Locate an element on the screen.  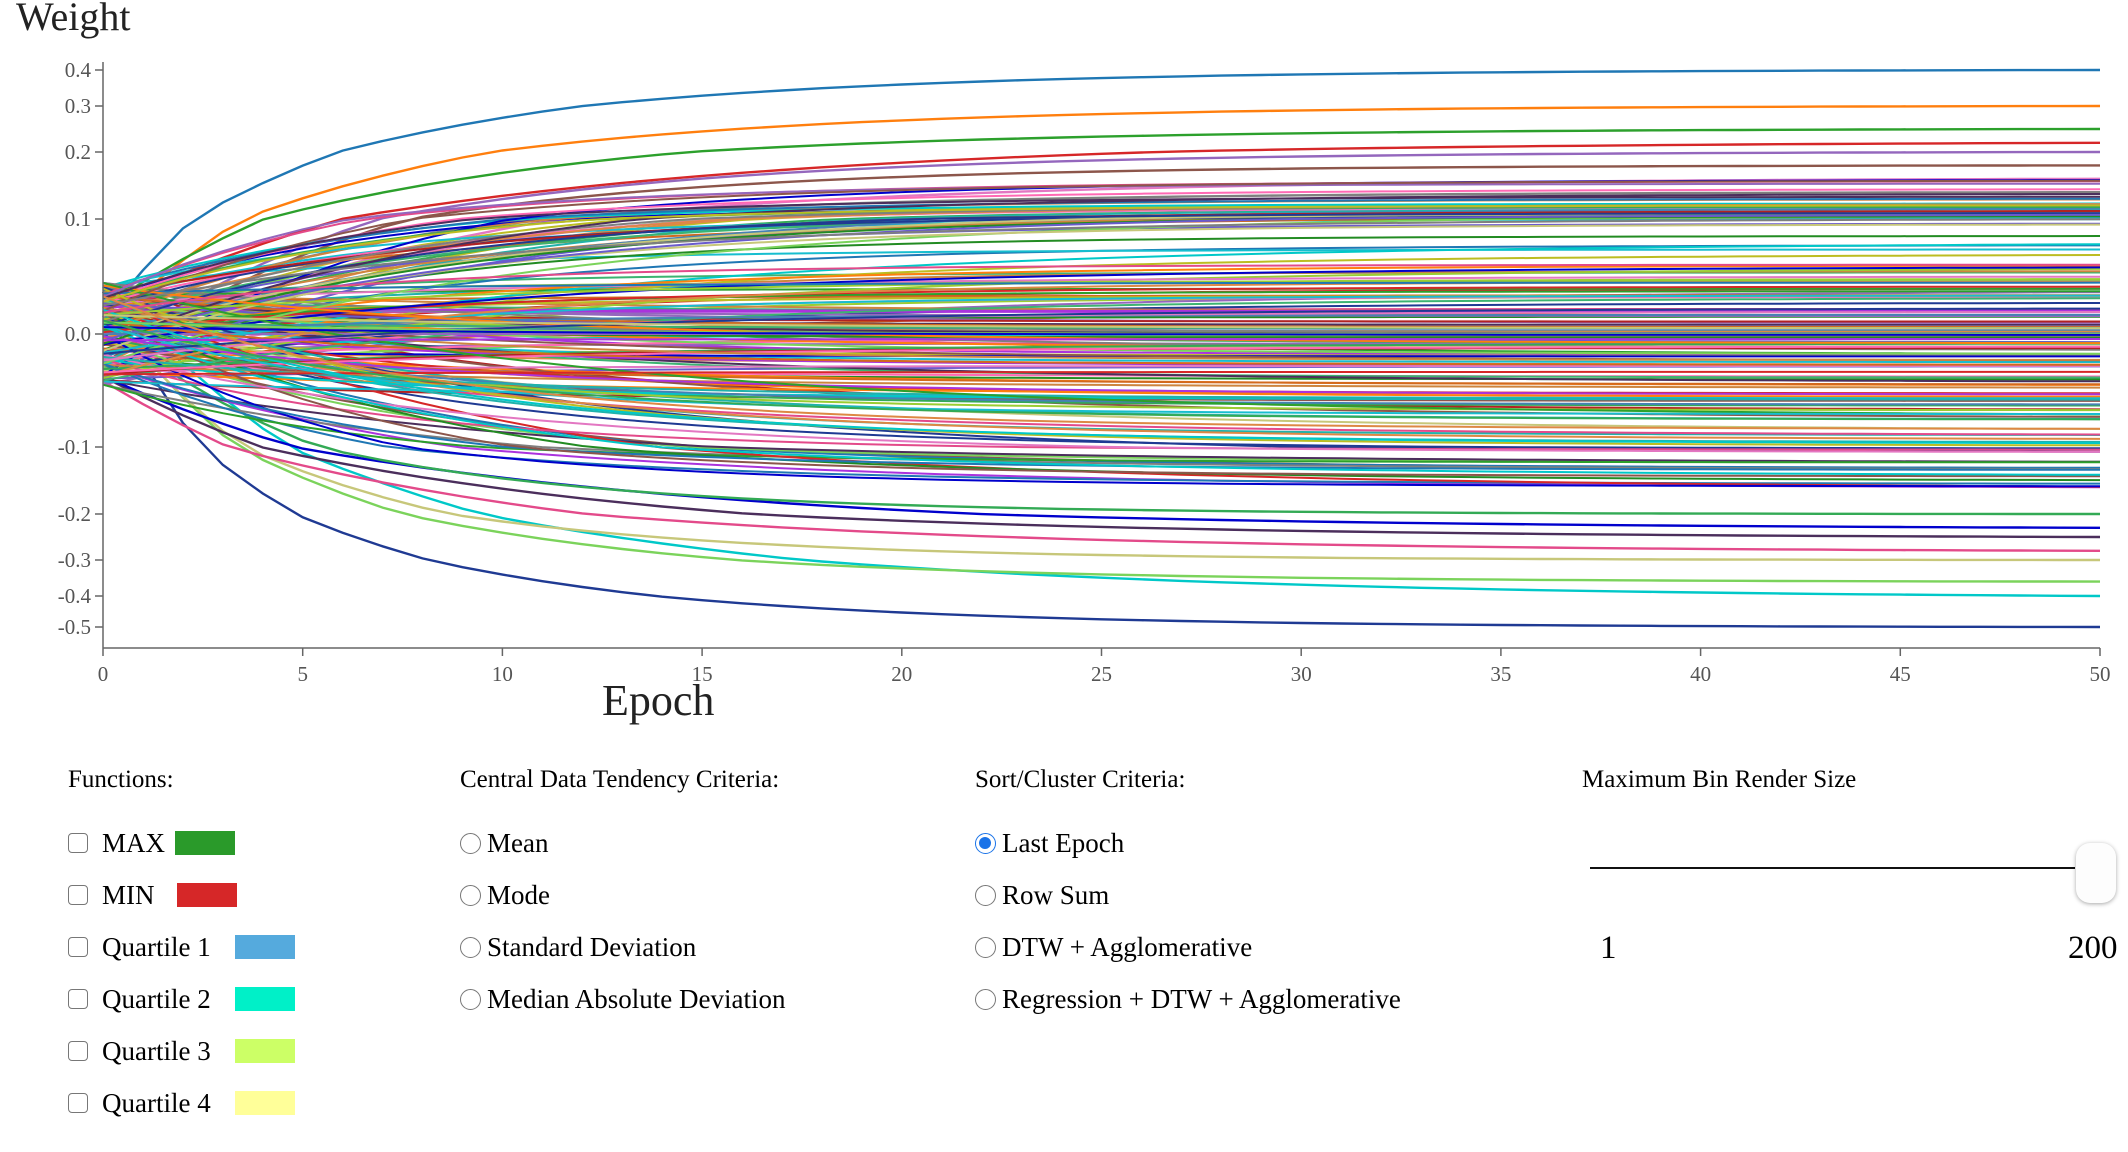
sort-option-dtw: DTW + Agglomerative is located at coordinates (1188, 947).